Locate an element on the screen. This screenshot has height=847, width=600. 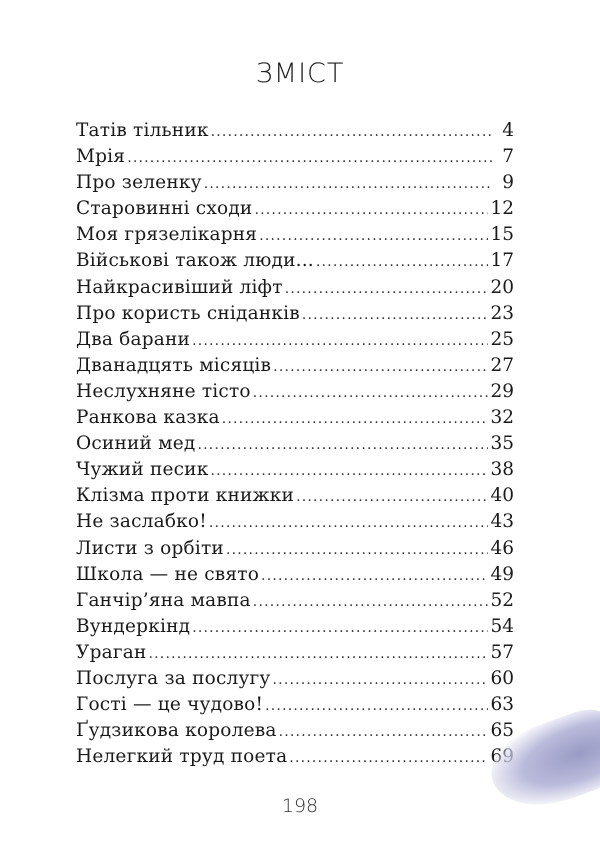
entry-page: 12 is located at coordinates (502, 209).